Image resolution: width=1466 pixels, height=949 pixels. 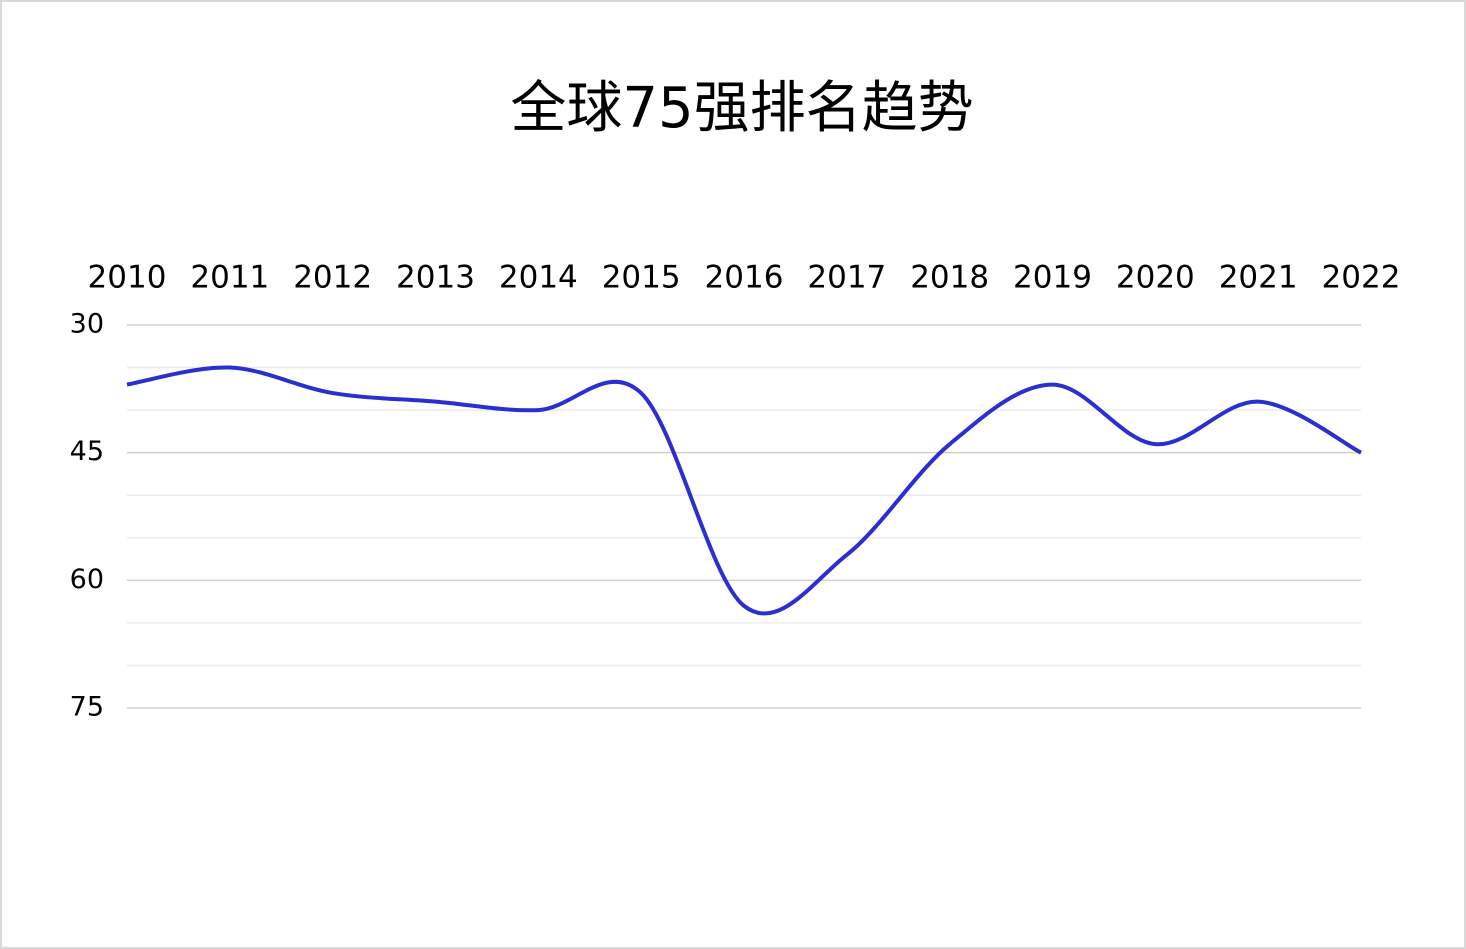 What do you see at coordinates (332, 278) in the screenshot?
I see `x-tick-label: 2012` at bounding box center [332, 278].